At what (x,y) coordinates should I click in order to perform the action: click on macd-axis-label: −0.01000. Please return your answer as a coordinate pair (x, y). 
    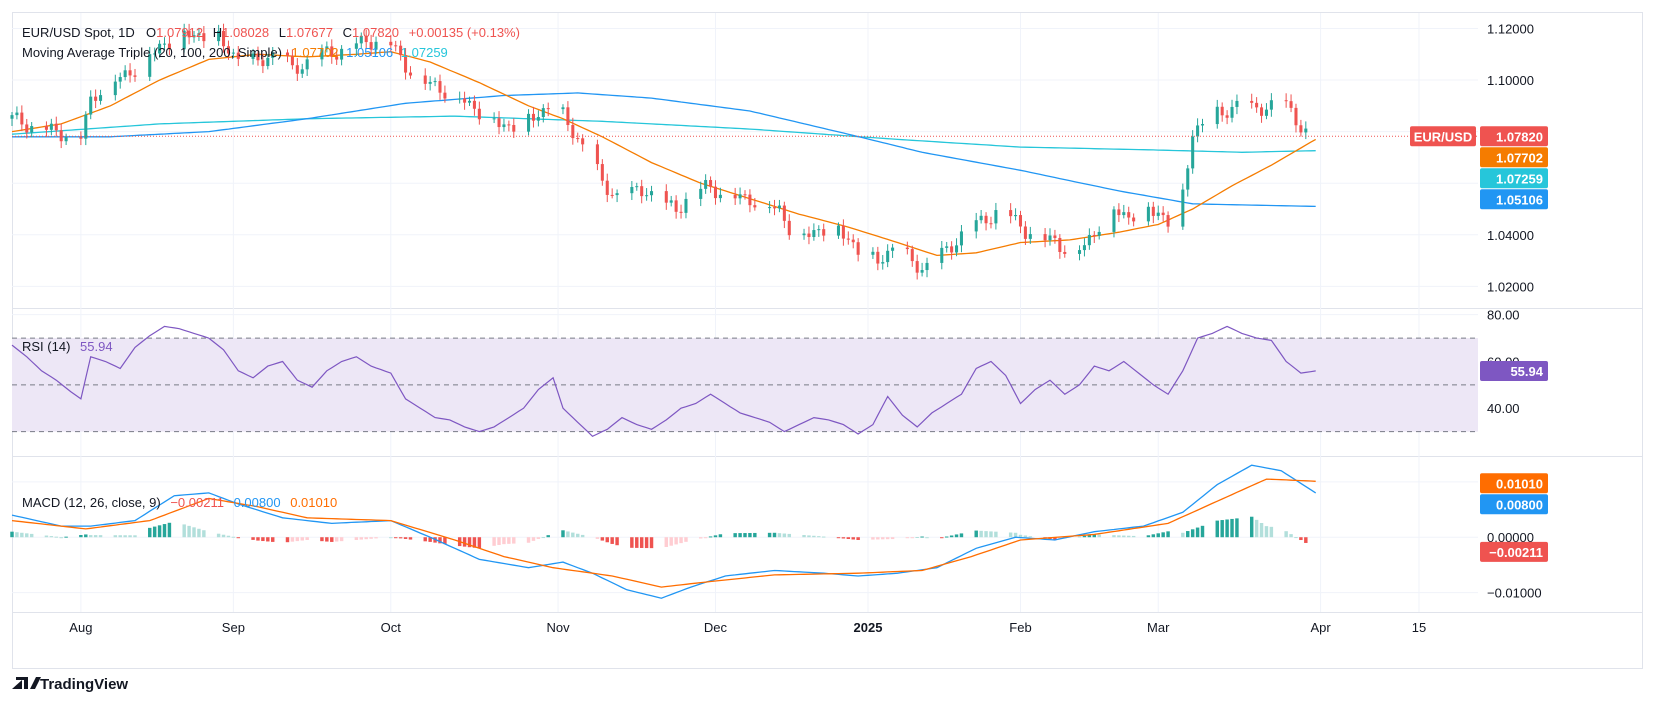
    Looking at the image, I should click on (1514, 593).